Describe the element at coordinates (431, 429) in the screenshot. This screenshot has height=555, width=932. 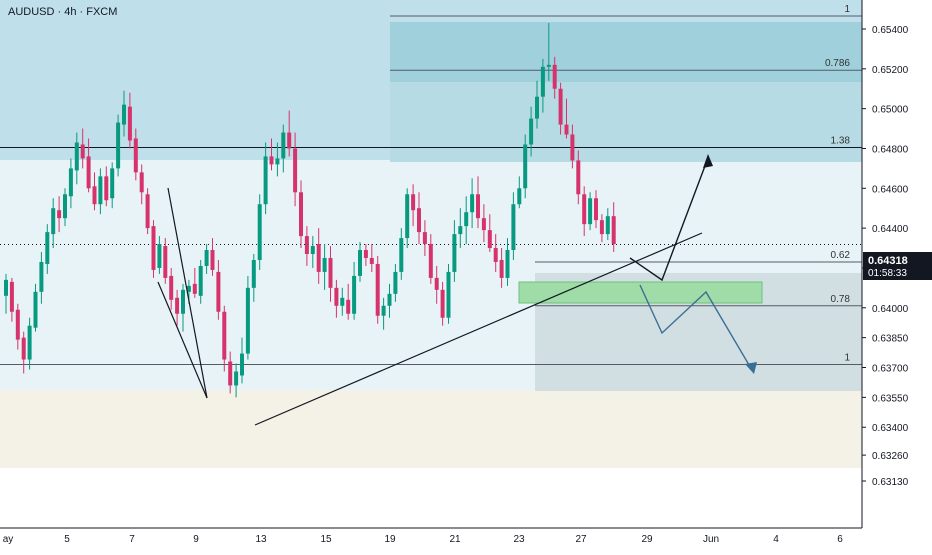
I see `demand-zone-bottom` at that location.